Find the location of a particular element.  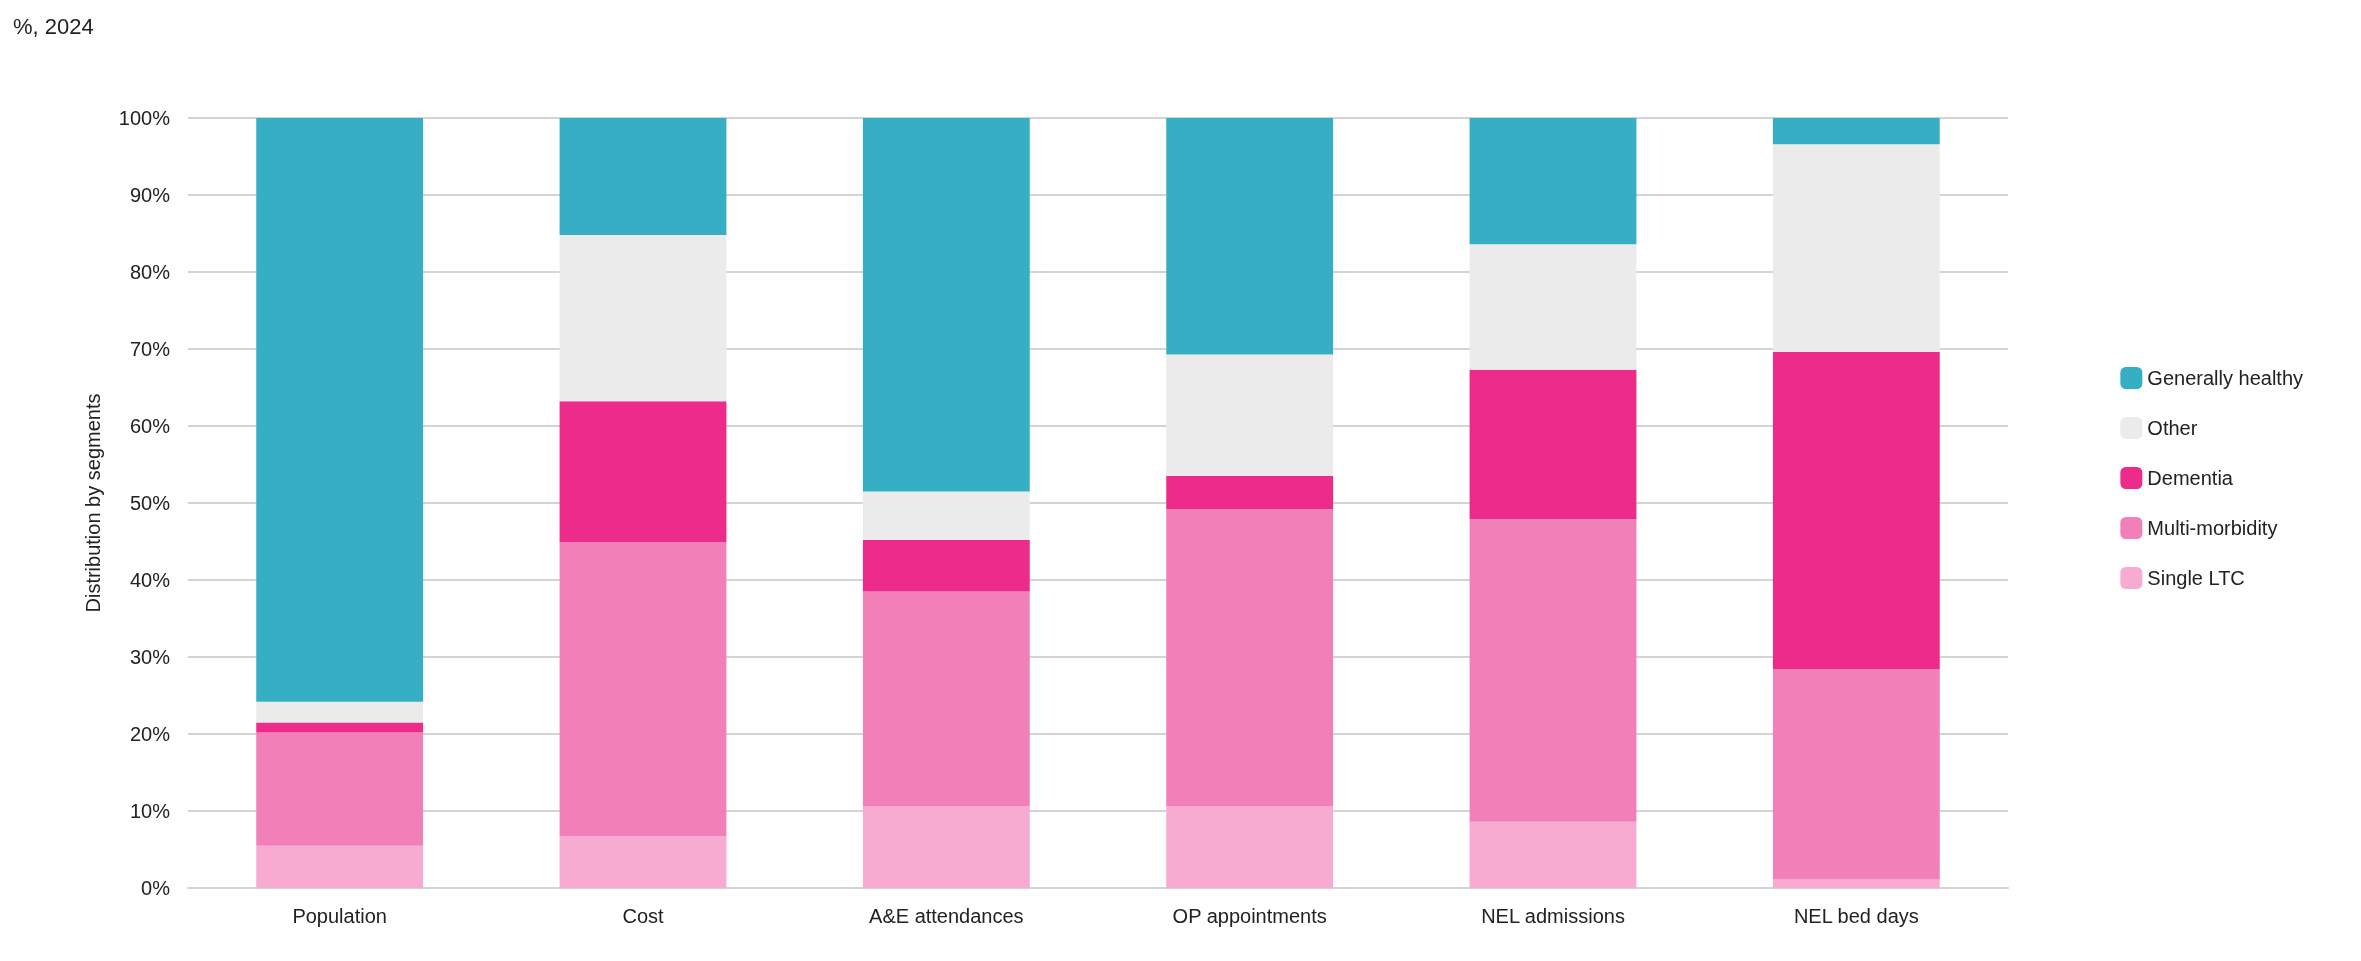

legend-label: Dementia is located at coordinates (2190, 478).